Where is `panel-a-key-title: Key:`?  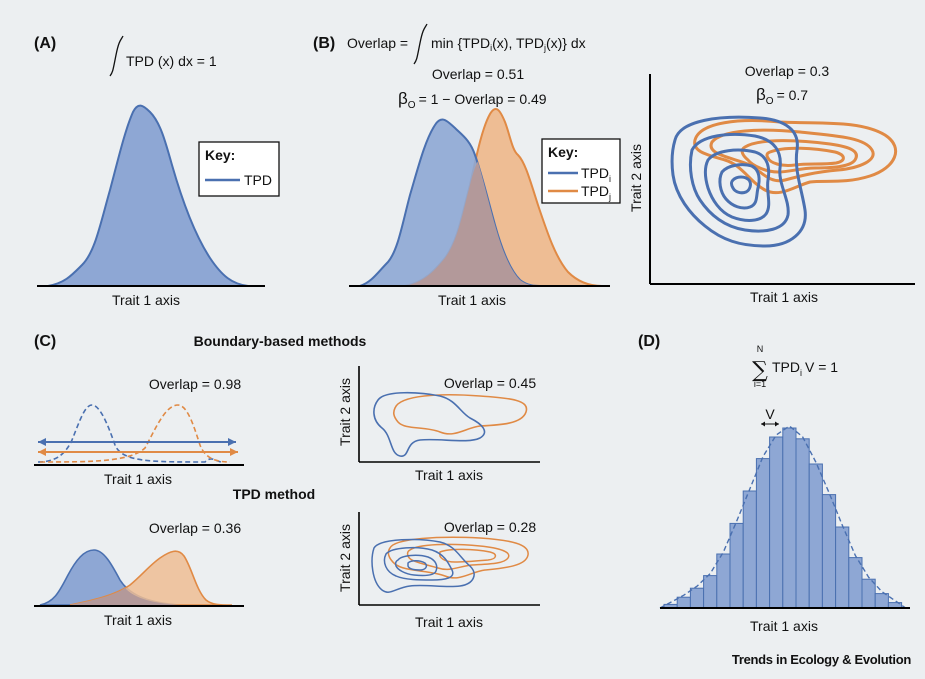
panel-a-key-title: Key: is located at coordinates (220, 155).